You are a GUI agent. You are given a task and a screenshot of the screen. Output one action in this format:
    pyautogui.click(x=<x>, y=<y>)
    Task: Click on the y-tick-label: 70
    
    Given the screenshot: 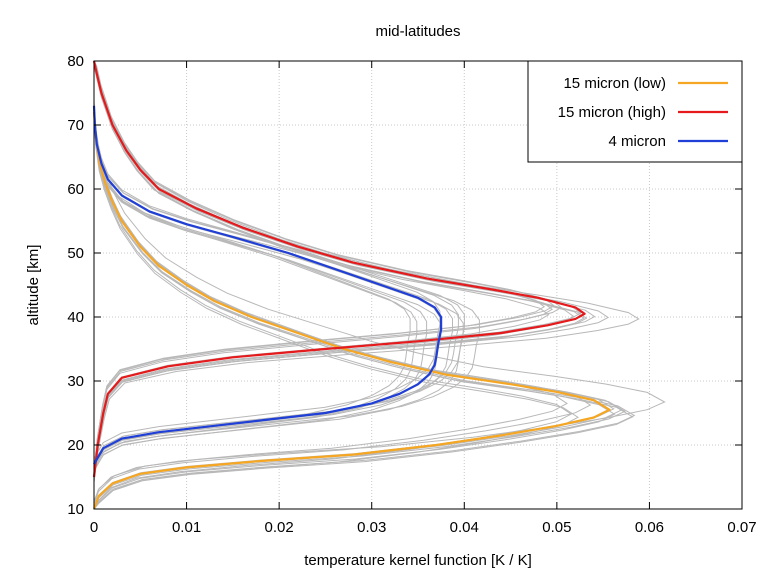 What is the action you would take?
    pyautogui.click(x=75, y=125)
    